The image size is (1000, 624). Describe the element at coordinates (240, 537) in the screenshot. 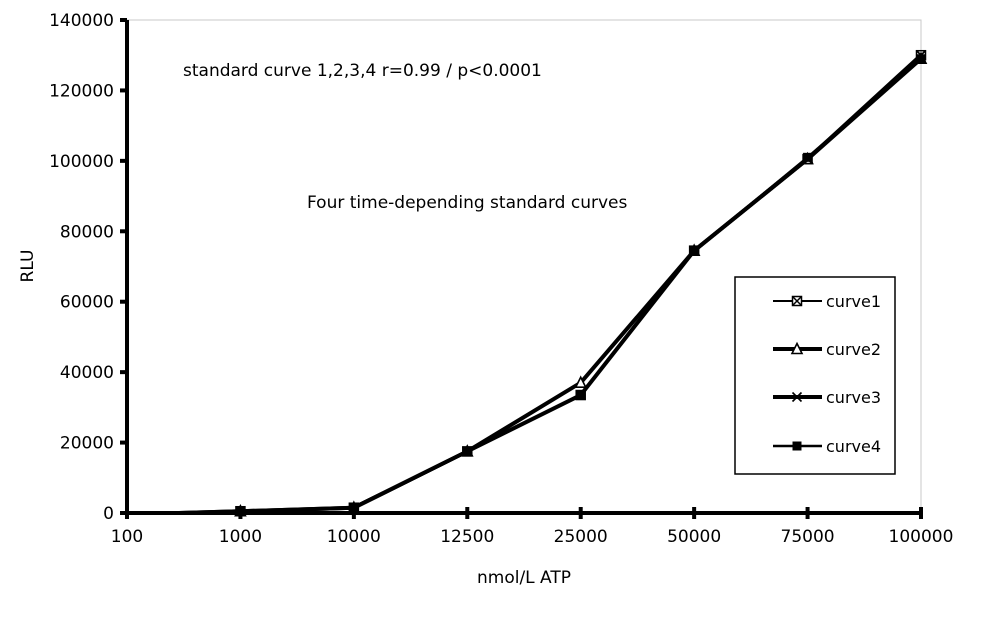

I see `x-tick-label: 1000` at that location.